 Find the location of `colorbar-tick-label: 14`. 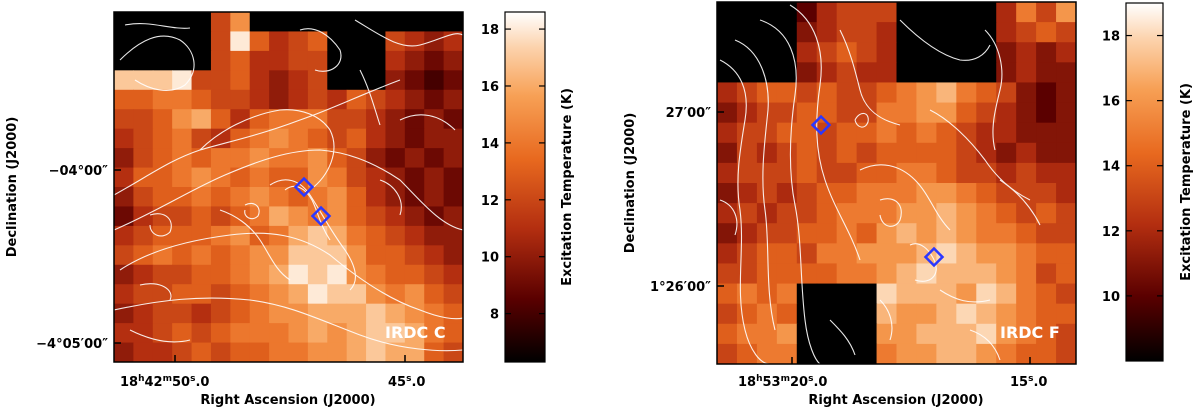

colorbar-tick-label: 14 is located at coordinates (1111, 167).